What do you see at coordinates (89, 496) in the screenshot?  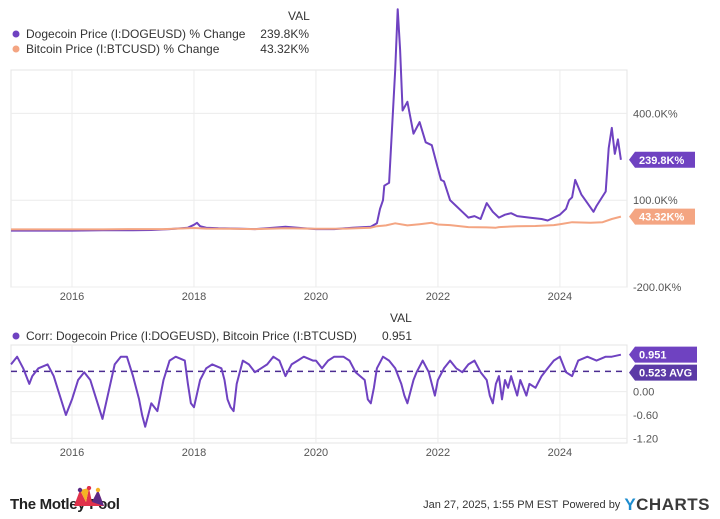 I see `jester-hat-icon` at bounding box center [89, 496].